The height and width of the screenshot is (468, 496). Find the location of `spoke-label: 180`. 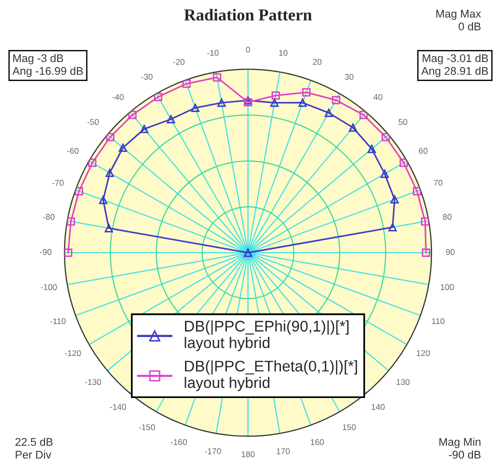

spoke-label: 180 is located at coordinates (248, 454).